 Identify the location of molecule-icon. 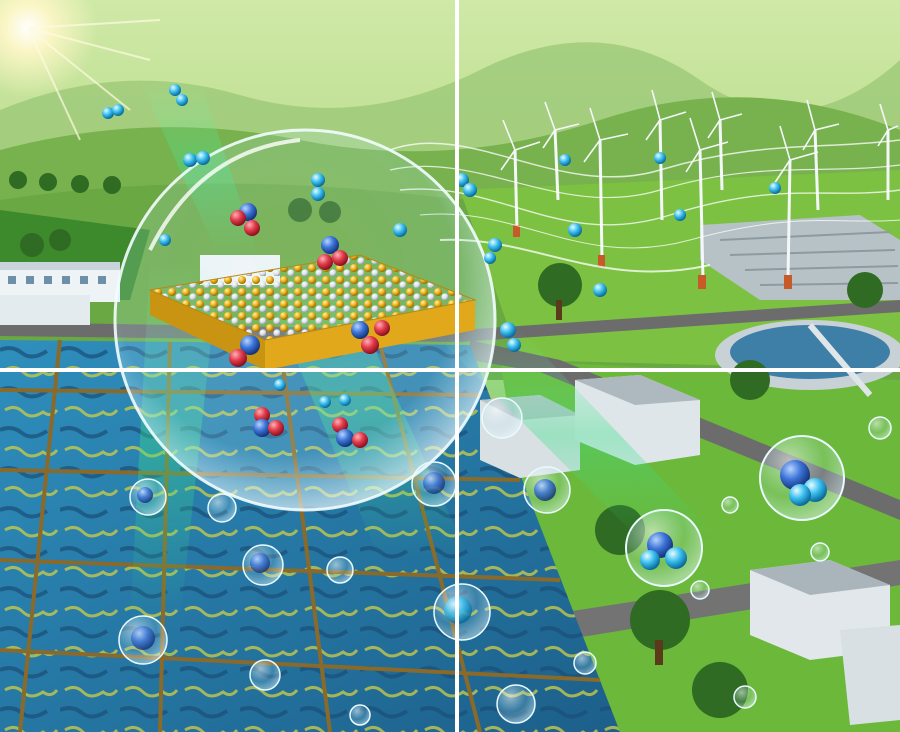
(309, 325).